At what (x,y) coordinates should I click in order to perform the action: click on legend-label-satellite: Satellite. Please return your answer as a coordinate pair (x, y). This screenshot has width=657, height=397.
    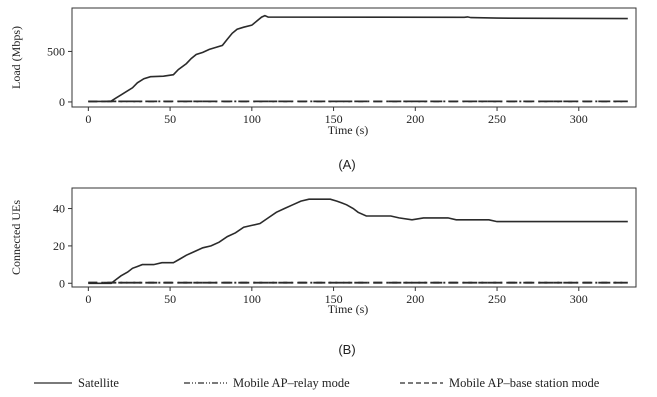
    Looking at the image, I should click on (98, 383).